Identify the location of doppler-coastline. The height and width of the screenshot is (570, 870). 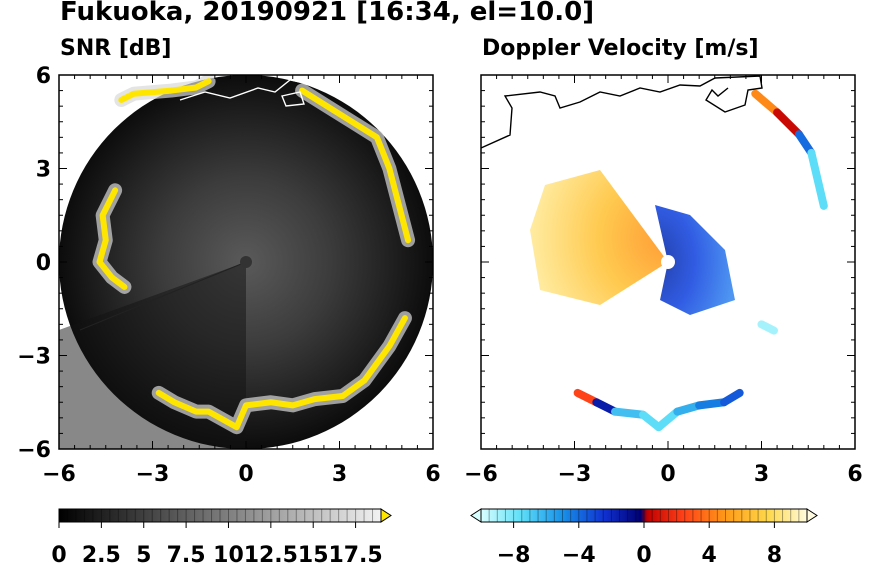
(622, 112).